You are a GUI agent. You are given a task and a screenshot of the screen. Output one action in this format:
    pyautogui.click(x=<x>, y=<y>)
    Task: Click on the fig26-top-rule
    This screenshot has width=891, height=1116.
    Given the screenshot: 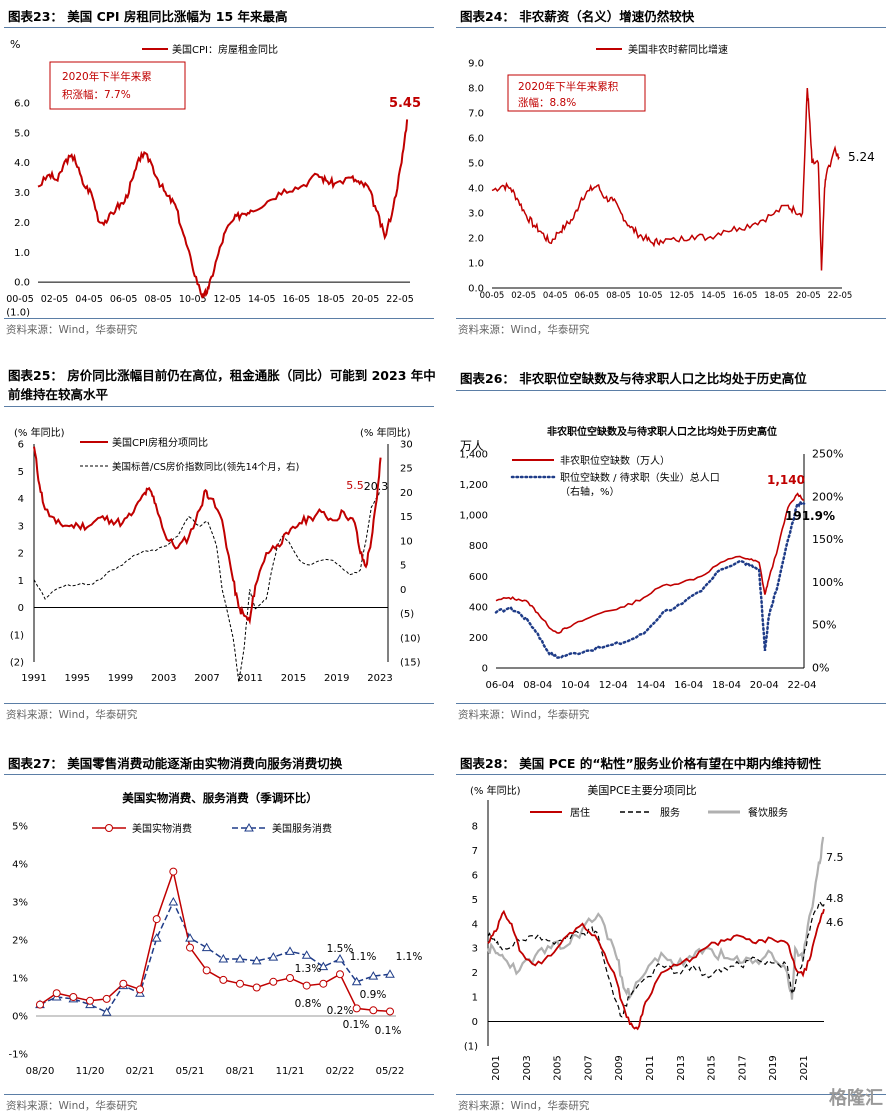 What is the action you would take?
    pyautogui.click(x=671, y=390)
    